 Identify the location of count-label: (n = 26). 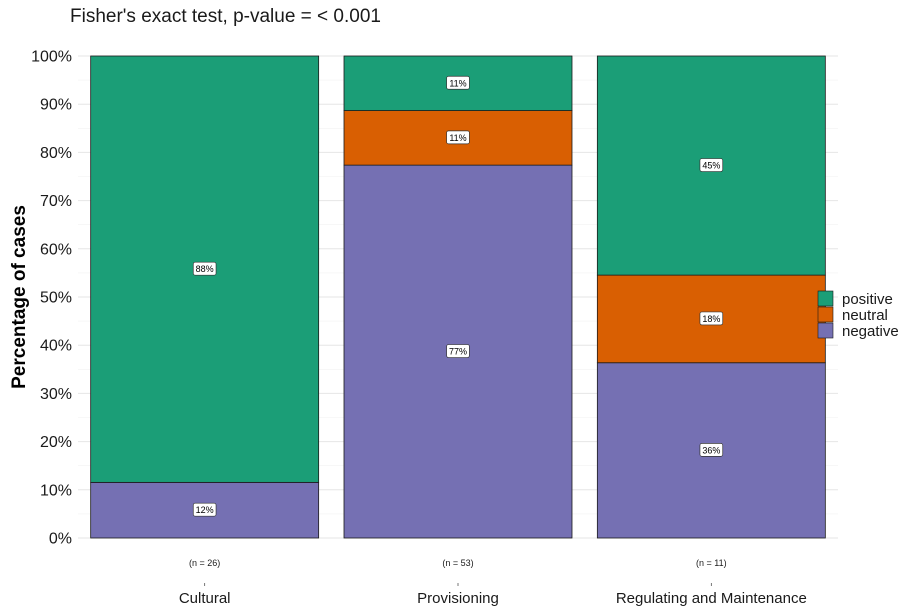
(204, 563).